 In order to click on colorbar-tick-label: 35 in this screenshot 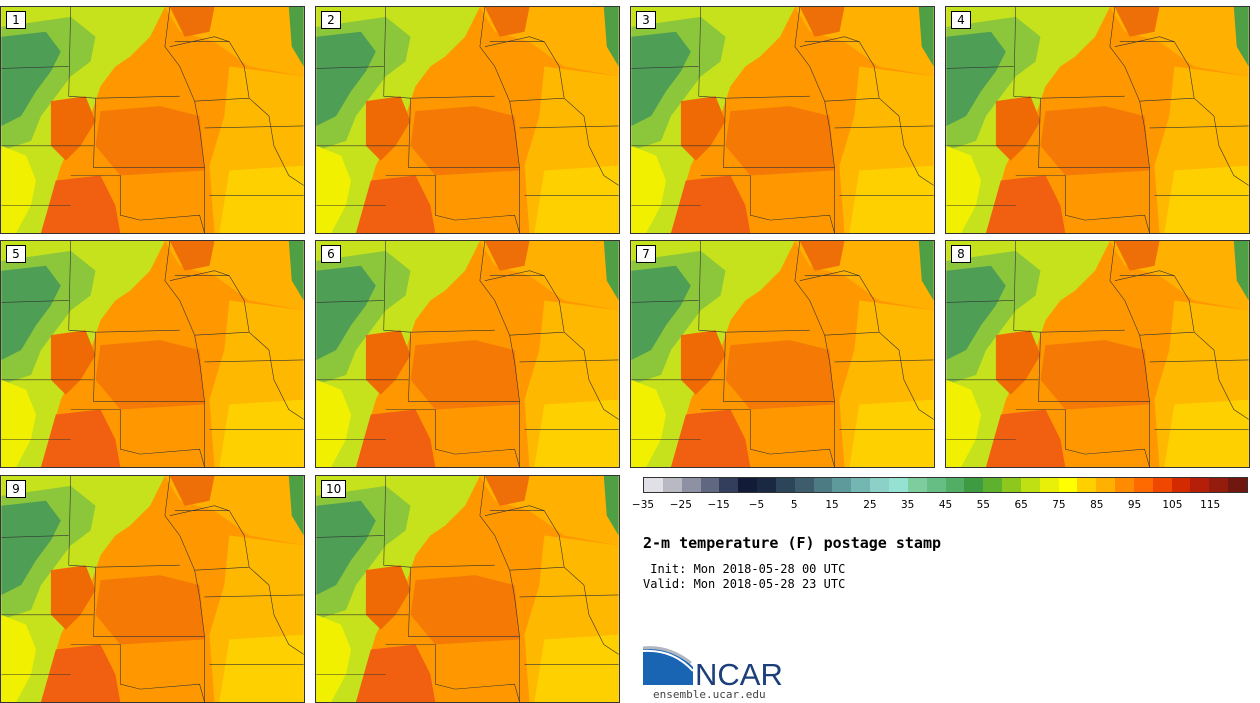, I will do `click(908, 505)`.